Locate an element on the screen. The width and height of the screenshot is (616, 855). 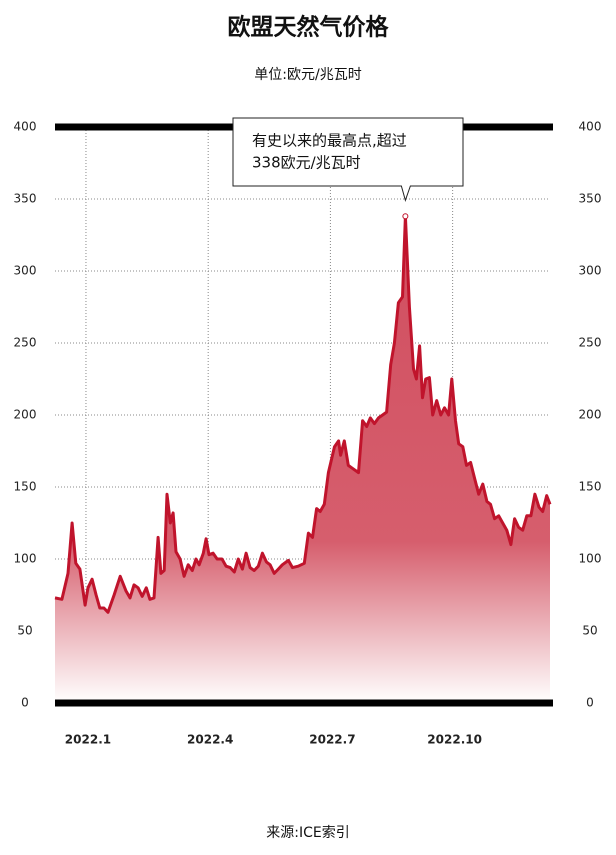
y-tick-label-right: 50 is located at coordinates (589, 631).